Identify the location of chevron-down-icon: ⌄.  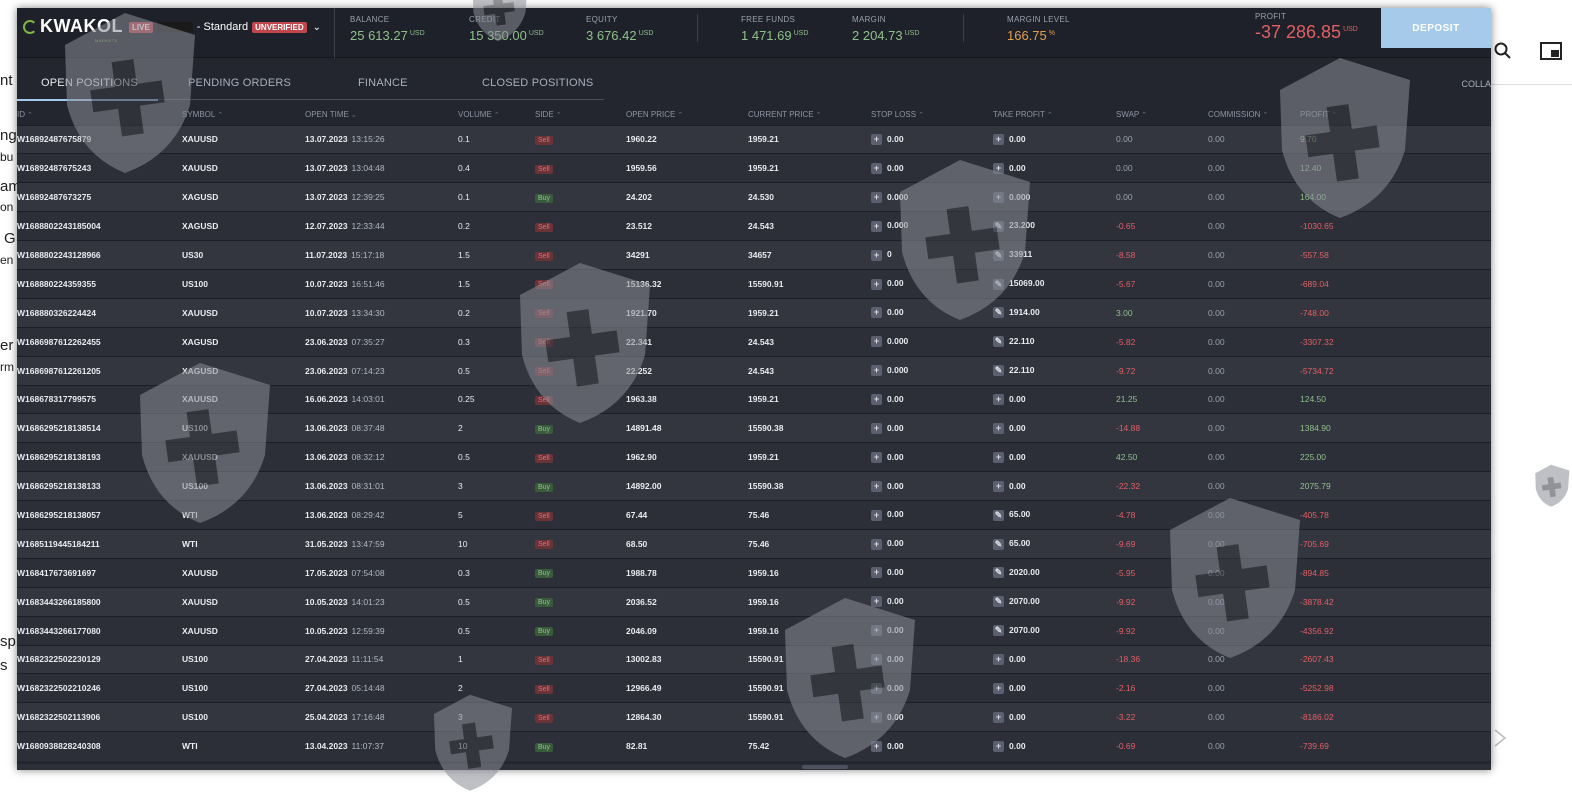
(316, 27).